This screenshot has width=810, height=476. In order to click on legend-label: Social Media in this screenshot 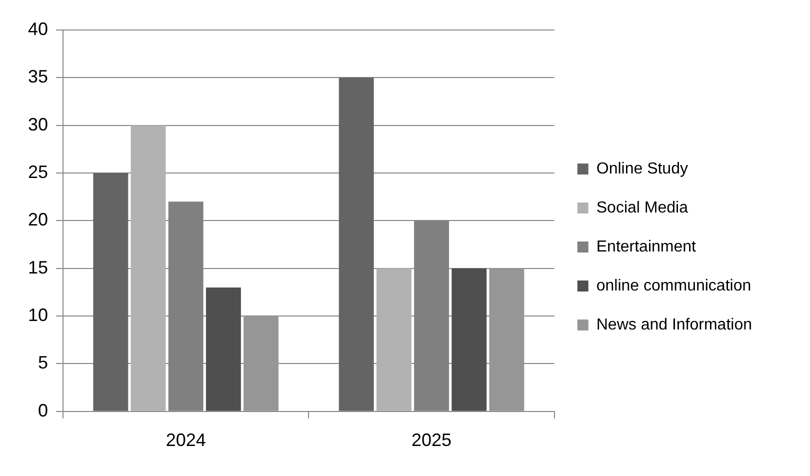, I will do `click(642, 207)`.